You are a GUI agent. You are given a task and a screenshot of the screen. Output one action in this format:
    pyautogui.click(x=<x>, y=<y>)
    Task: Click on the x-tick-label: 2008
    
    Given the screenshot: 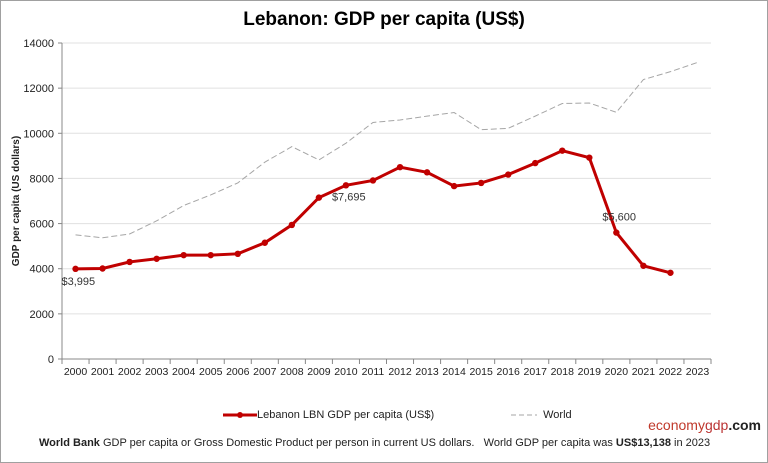 What is the action you would take?
    pyautogui.click(x=292, y=372)
    